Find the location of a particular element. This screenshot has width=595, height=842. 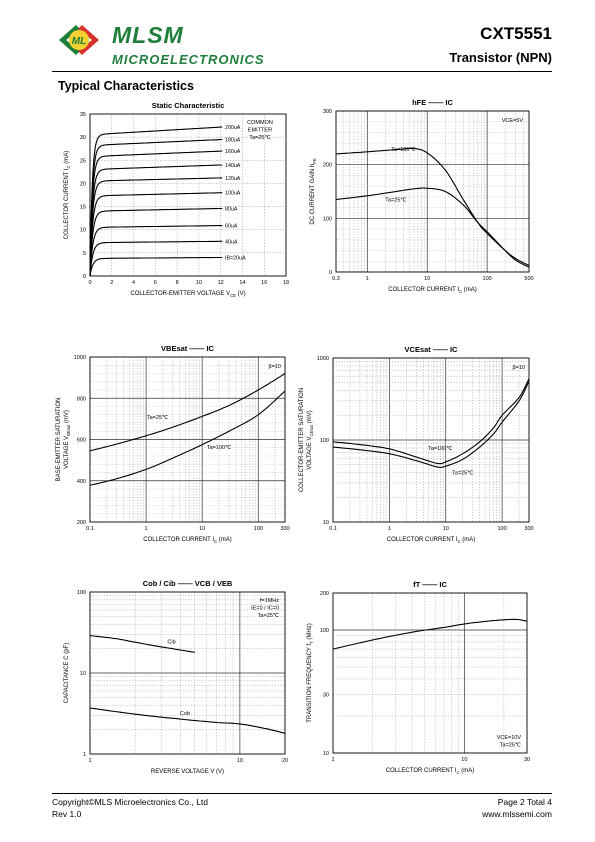

legend-text: VCE=10V is located at coordinates (509, 738).